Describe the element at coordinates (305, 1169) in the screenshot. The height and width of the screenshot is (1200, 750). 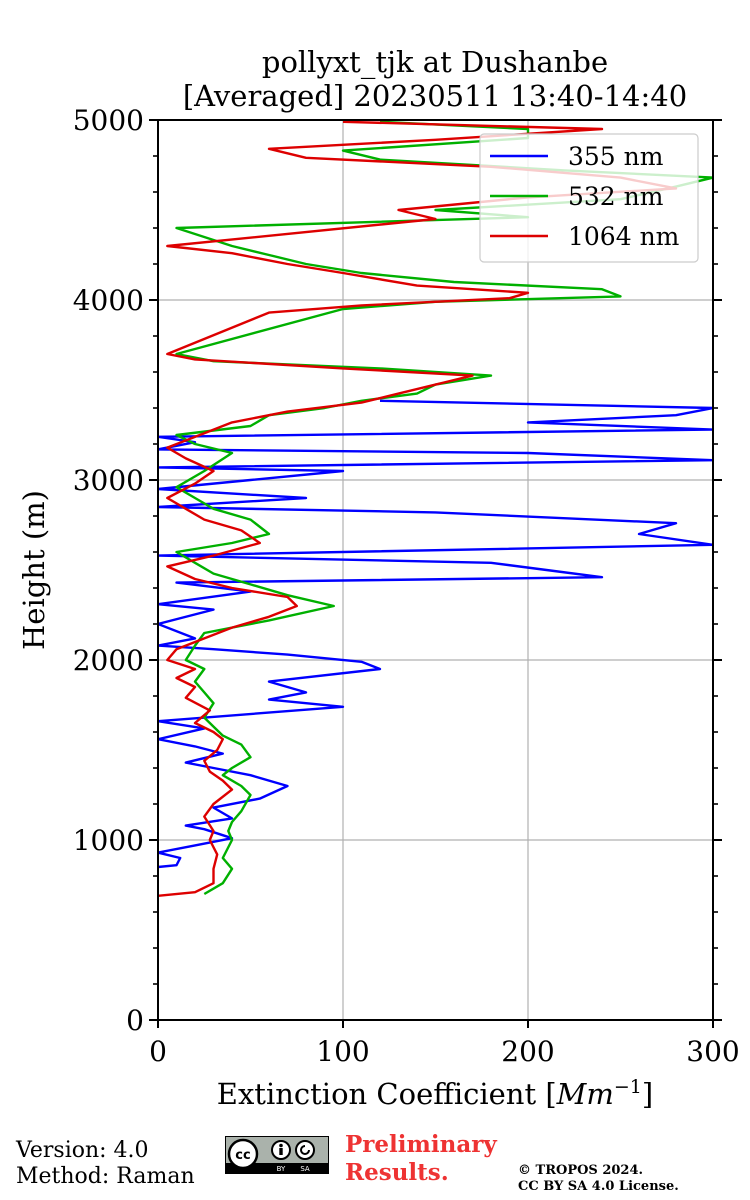
I see `sa-badge-text: SA` at that location.